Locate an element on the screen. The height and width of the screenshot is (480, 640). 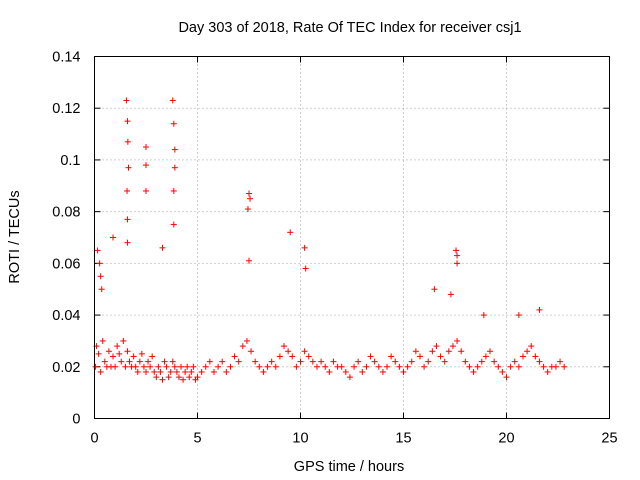
x-tick-label: 10 is located at coordinates (300, 439).